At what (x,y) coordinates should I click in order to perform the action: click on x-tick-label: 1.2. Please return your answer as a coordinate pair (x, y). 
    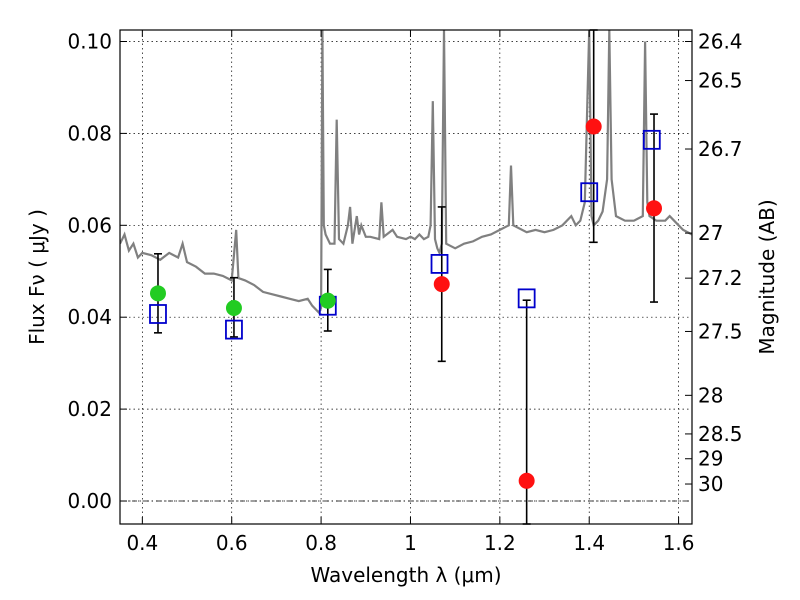
    Looking at the image, I should click on (500, 543).